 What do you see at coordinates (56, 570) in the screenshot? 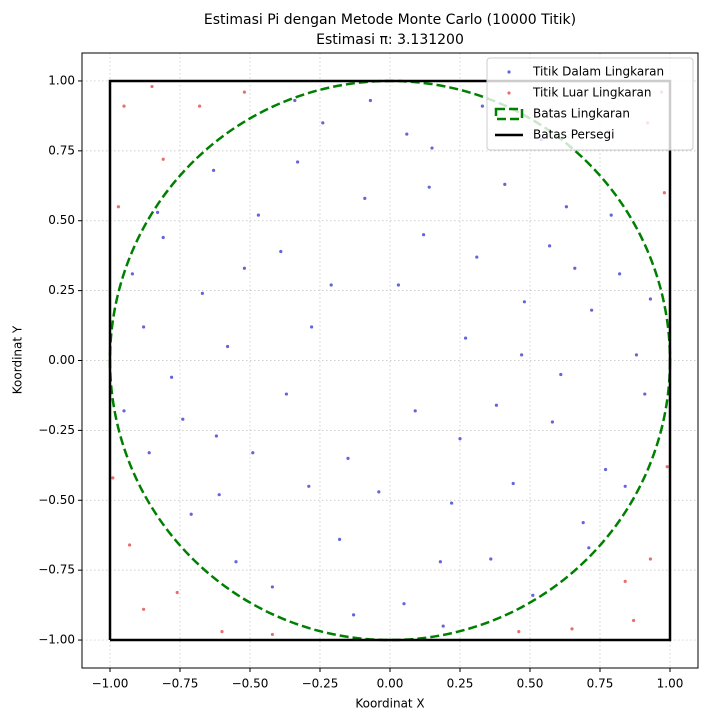
I see `y-tick-label: −0.75` at bounding box center [56, 570].